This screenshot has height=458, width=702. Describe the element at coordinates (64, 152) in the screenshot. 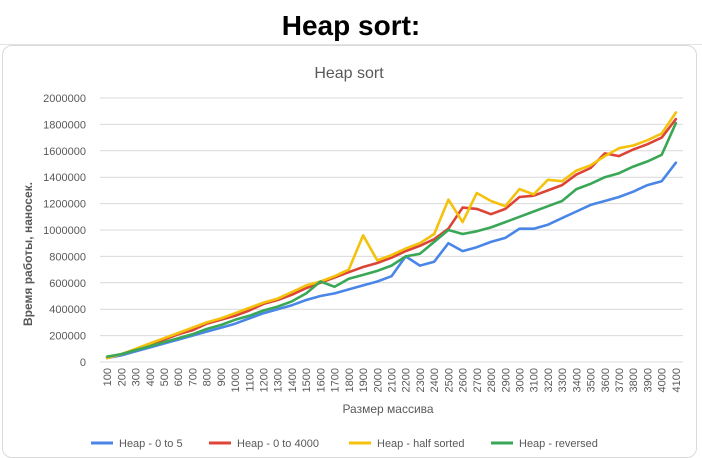

I see `y-tick-label: 1600000` at that location.